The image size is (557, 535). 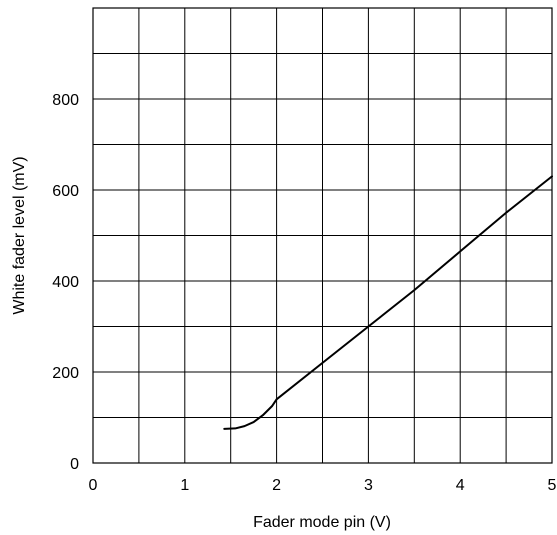 I want to click on y-tick-label: 200, so click(x=65, y=373).